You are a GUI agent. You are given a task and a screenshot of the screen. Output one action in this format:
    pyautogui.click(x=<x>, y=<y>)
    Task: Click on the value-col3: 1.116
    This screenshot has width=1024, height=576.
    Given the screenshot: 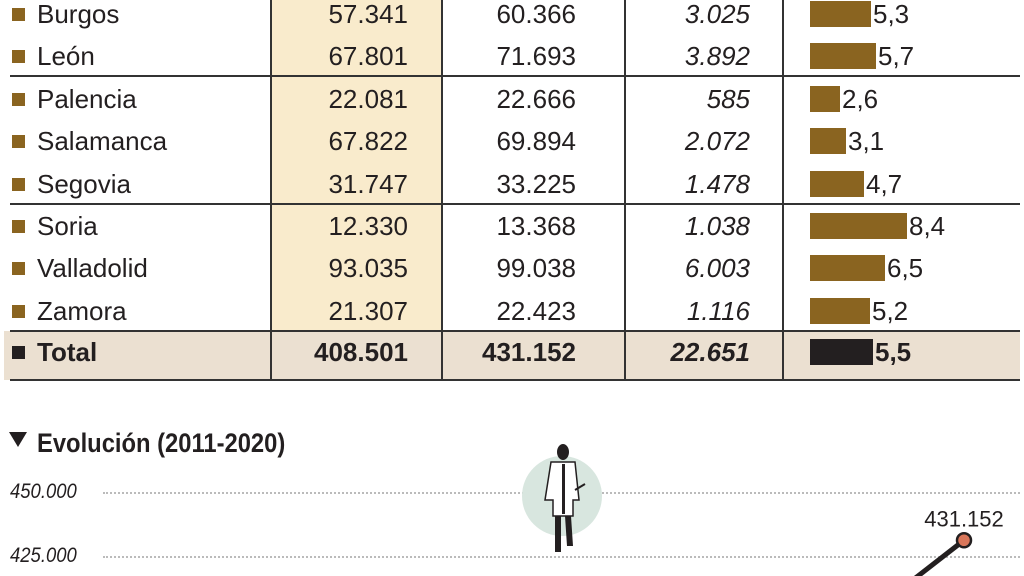 What is the action you would take?
    pyautogui.click(x=718, y=310)
    